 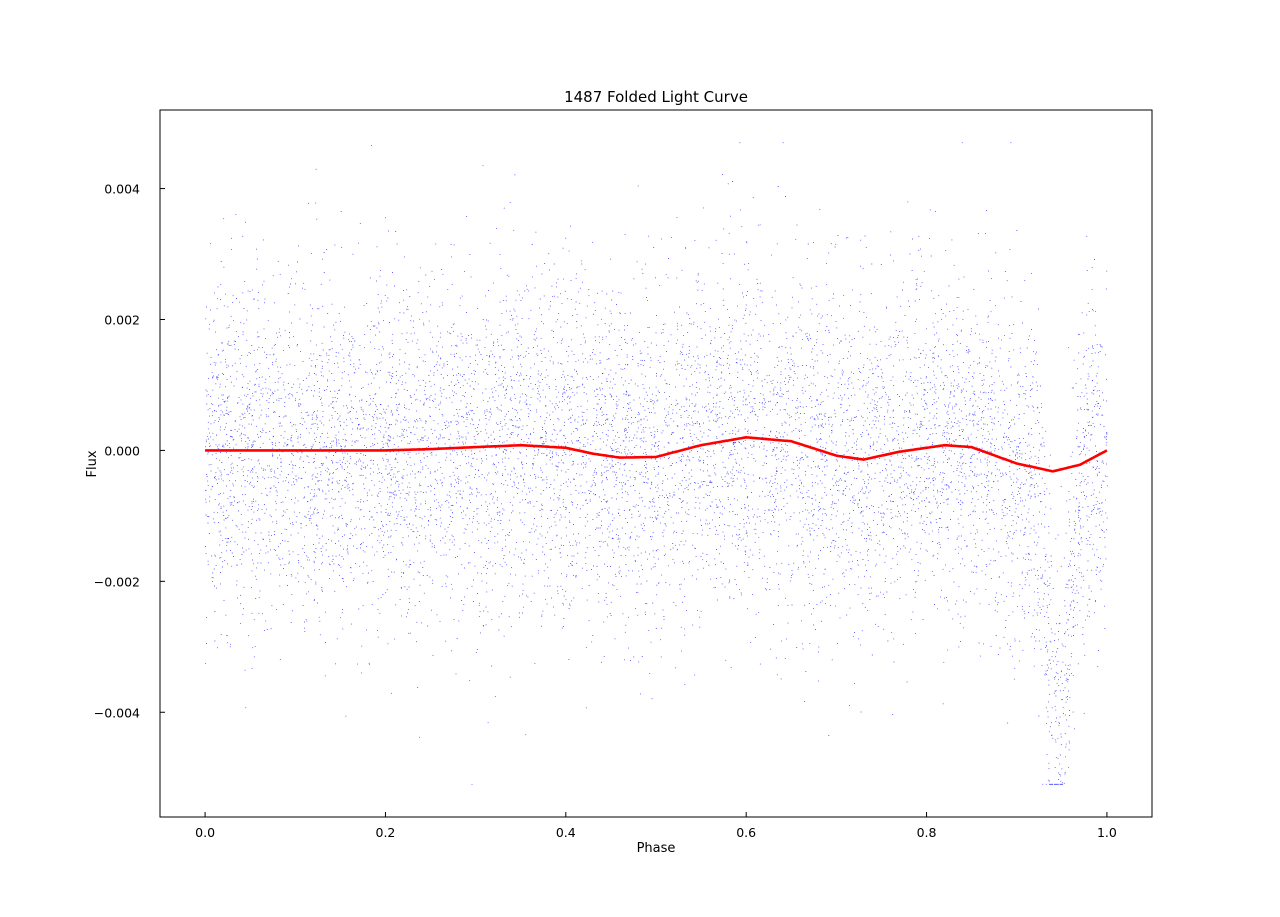 I want to click on y-tick-label: 0.002, so click(x=122, y=319).